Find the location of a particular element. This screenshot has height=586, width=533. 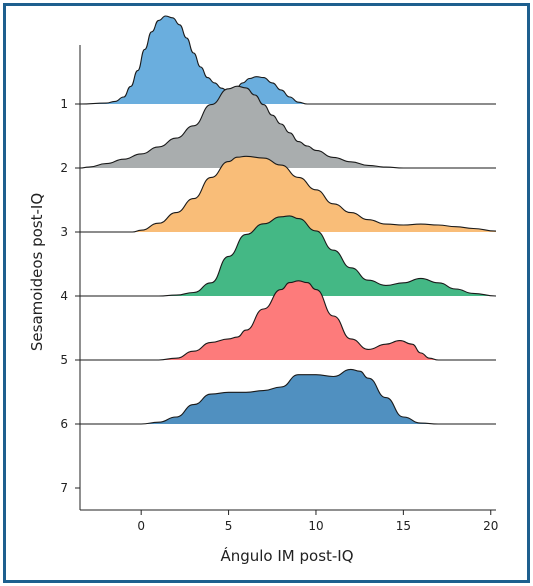

x-tick-label-5: 5 is located at coordinates (229, 526).